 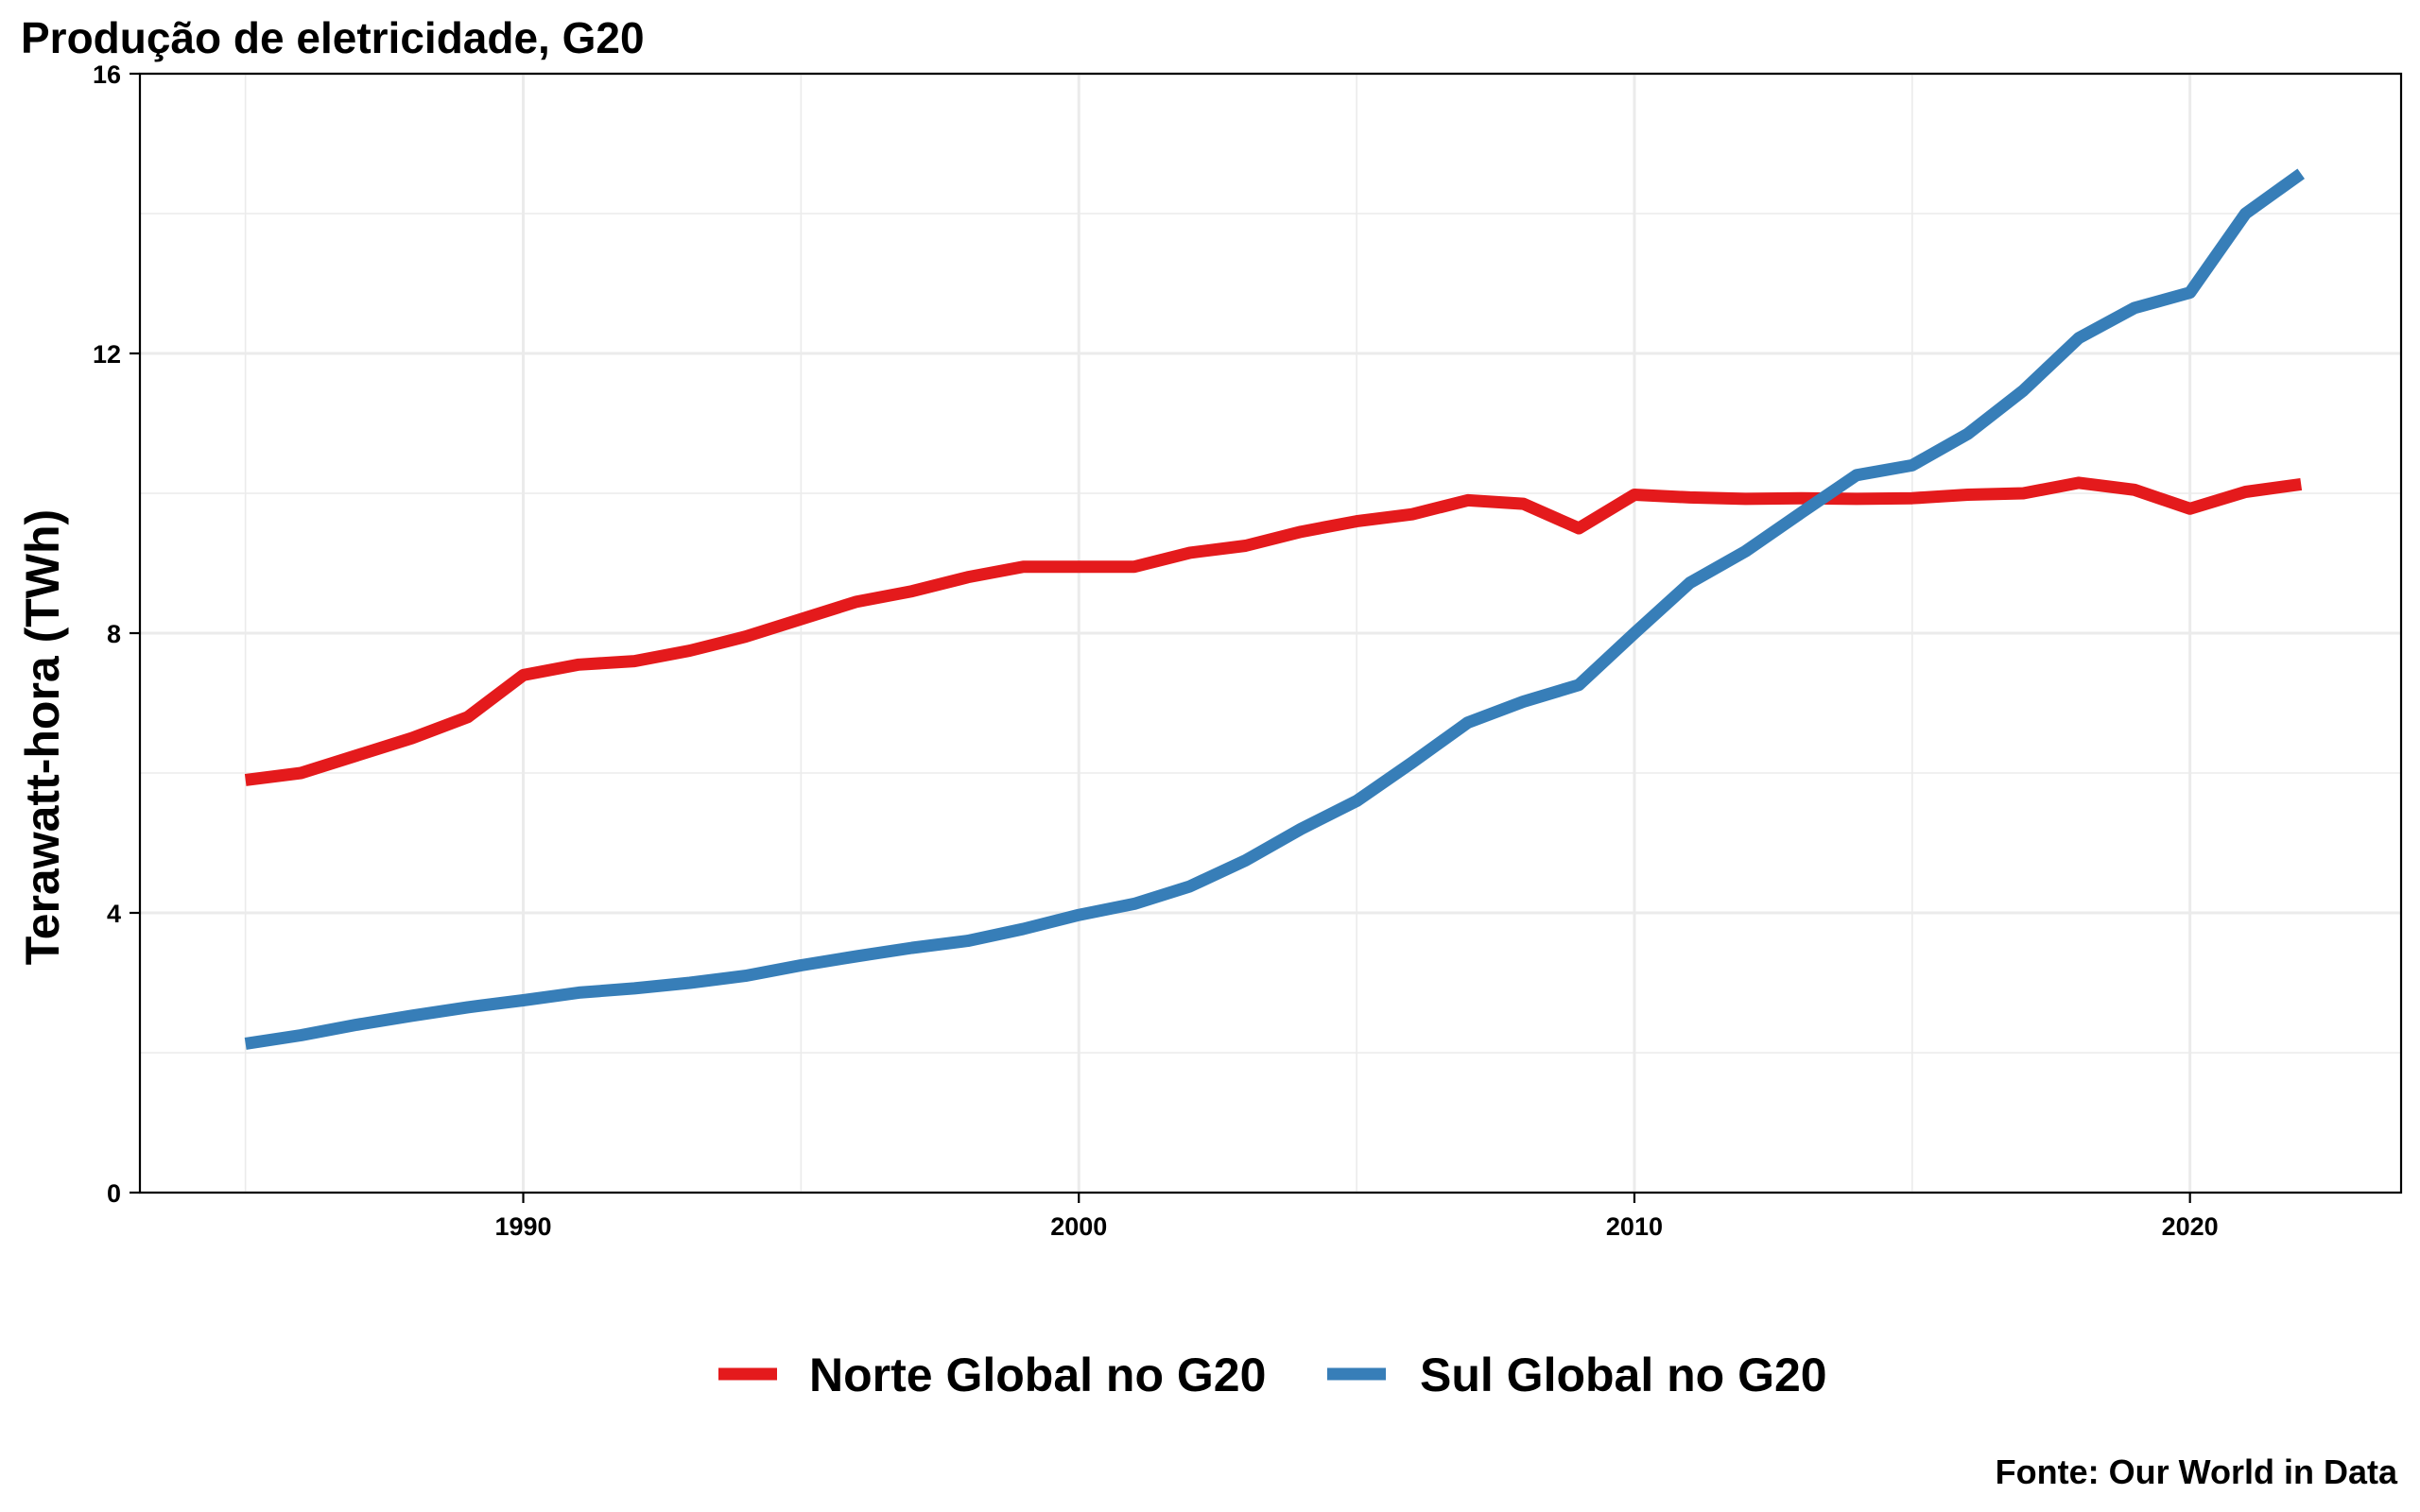 I want to click on x-tick-label: 2000, so click(x=1078, y=1226).